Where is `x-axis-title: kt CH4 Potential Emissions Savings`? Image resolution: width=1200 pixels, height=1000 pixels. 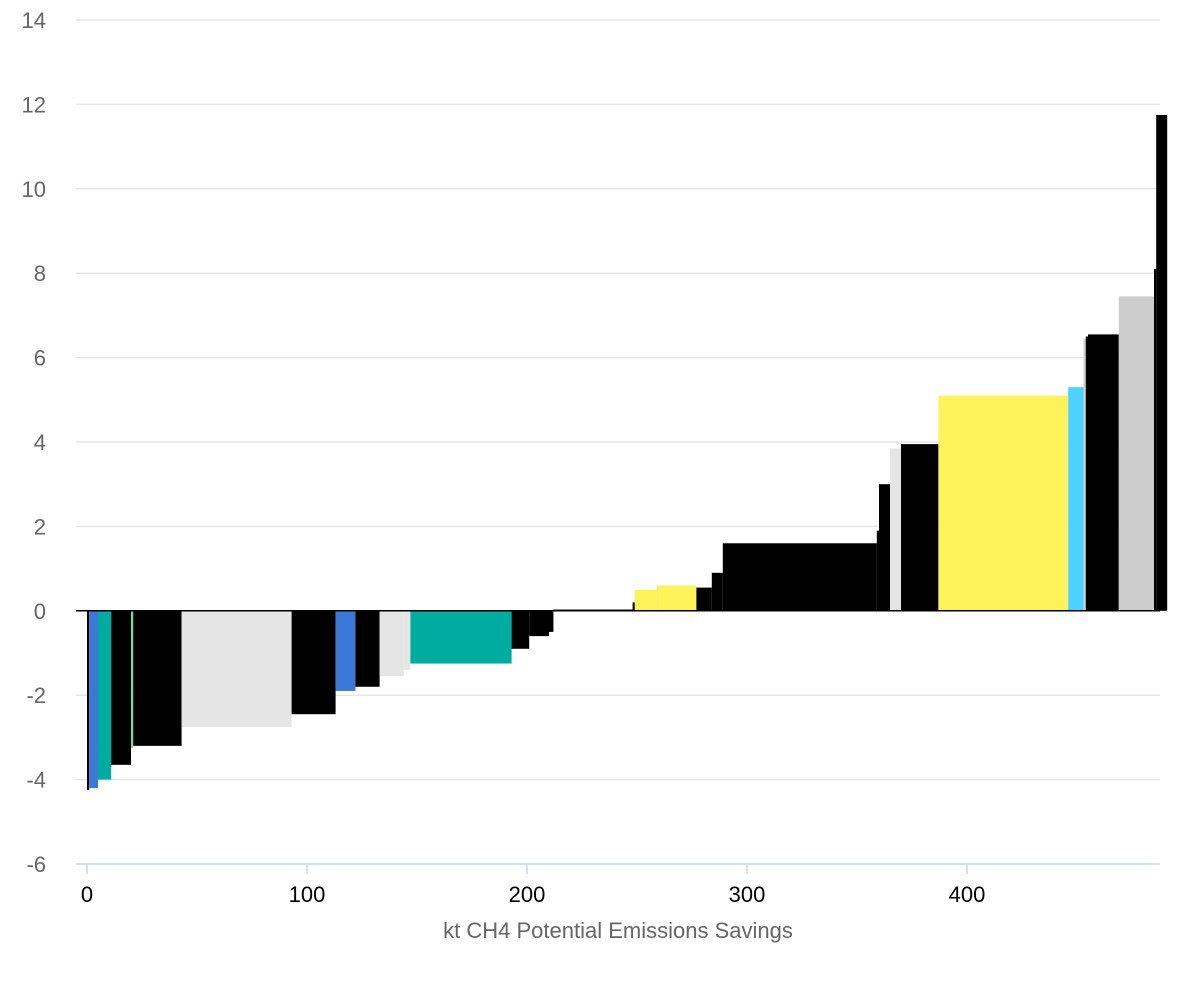 x-axis-title: kt CH4 Potential Emissions Savings is located at coordinates (618, 930).